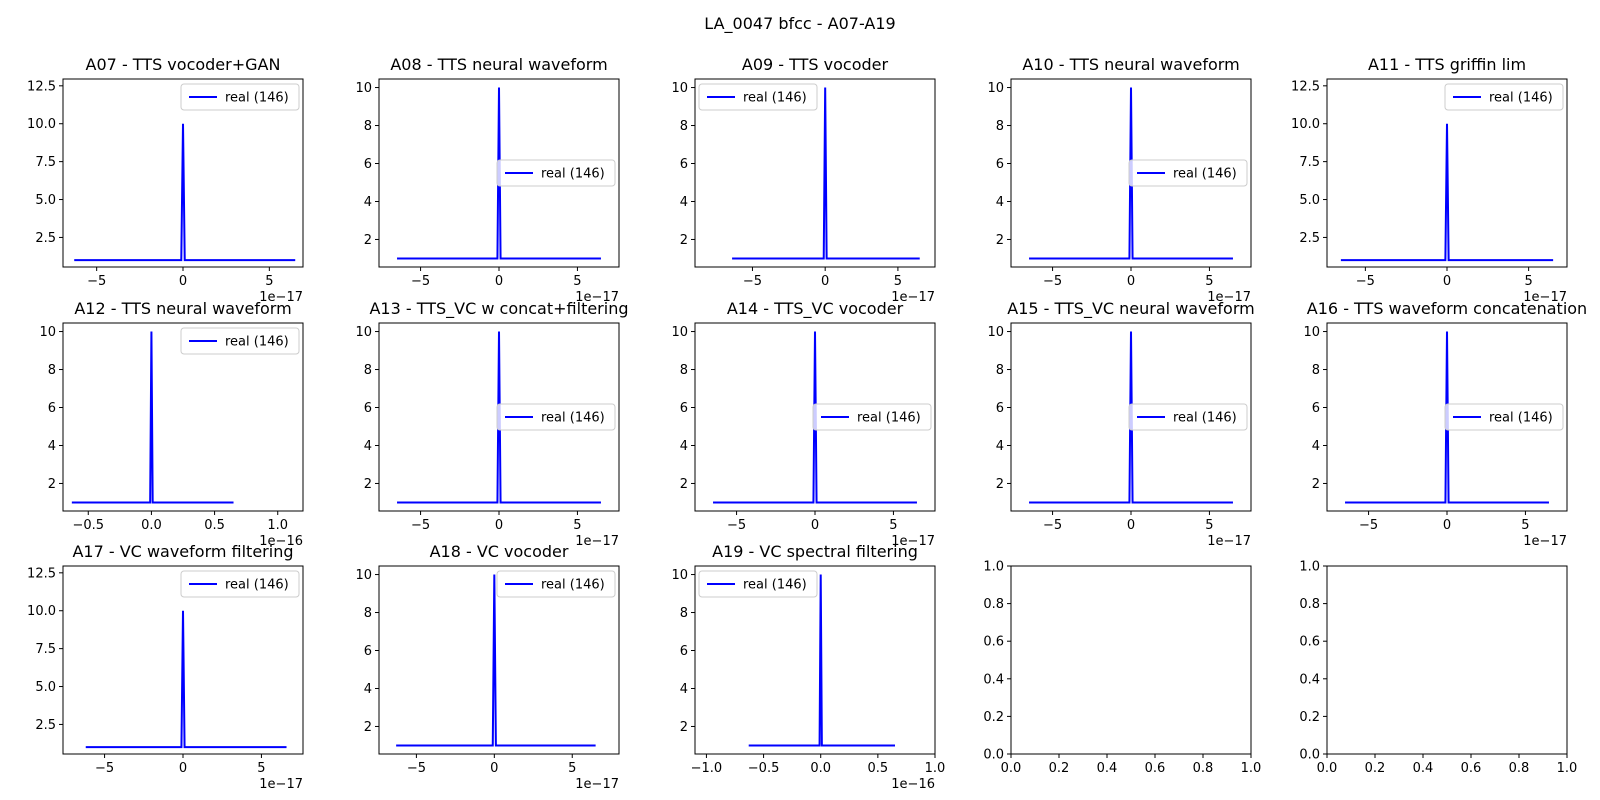  Describe the element at coordinates (684, 484) in the screenshot. I see `y-tick-label-a14: 2` at that location.